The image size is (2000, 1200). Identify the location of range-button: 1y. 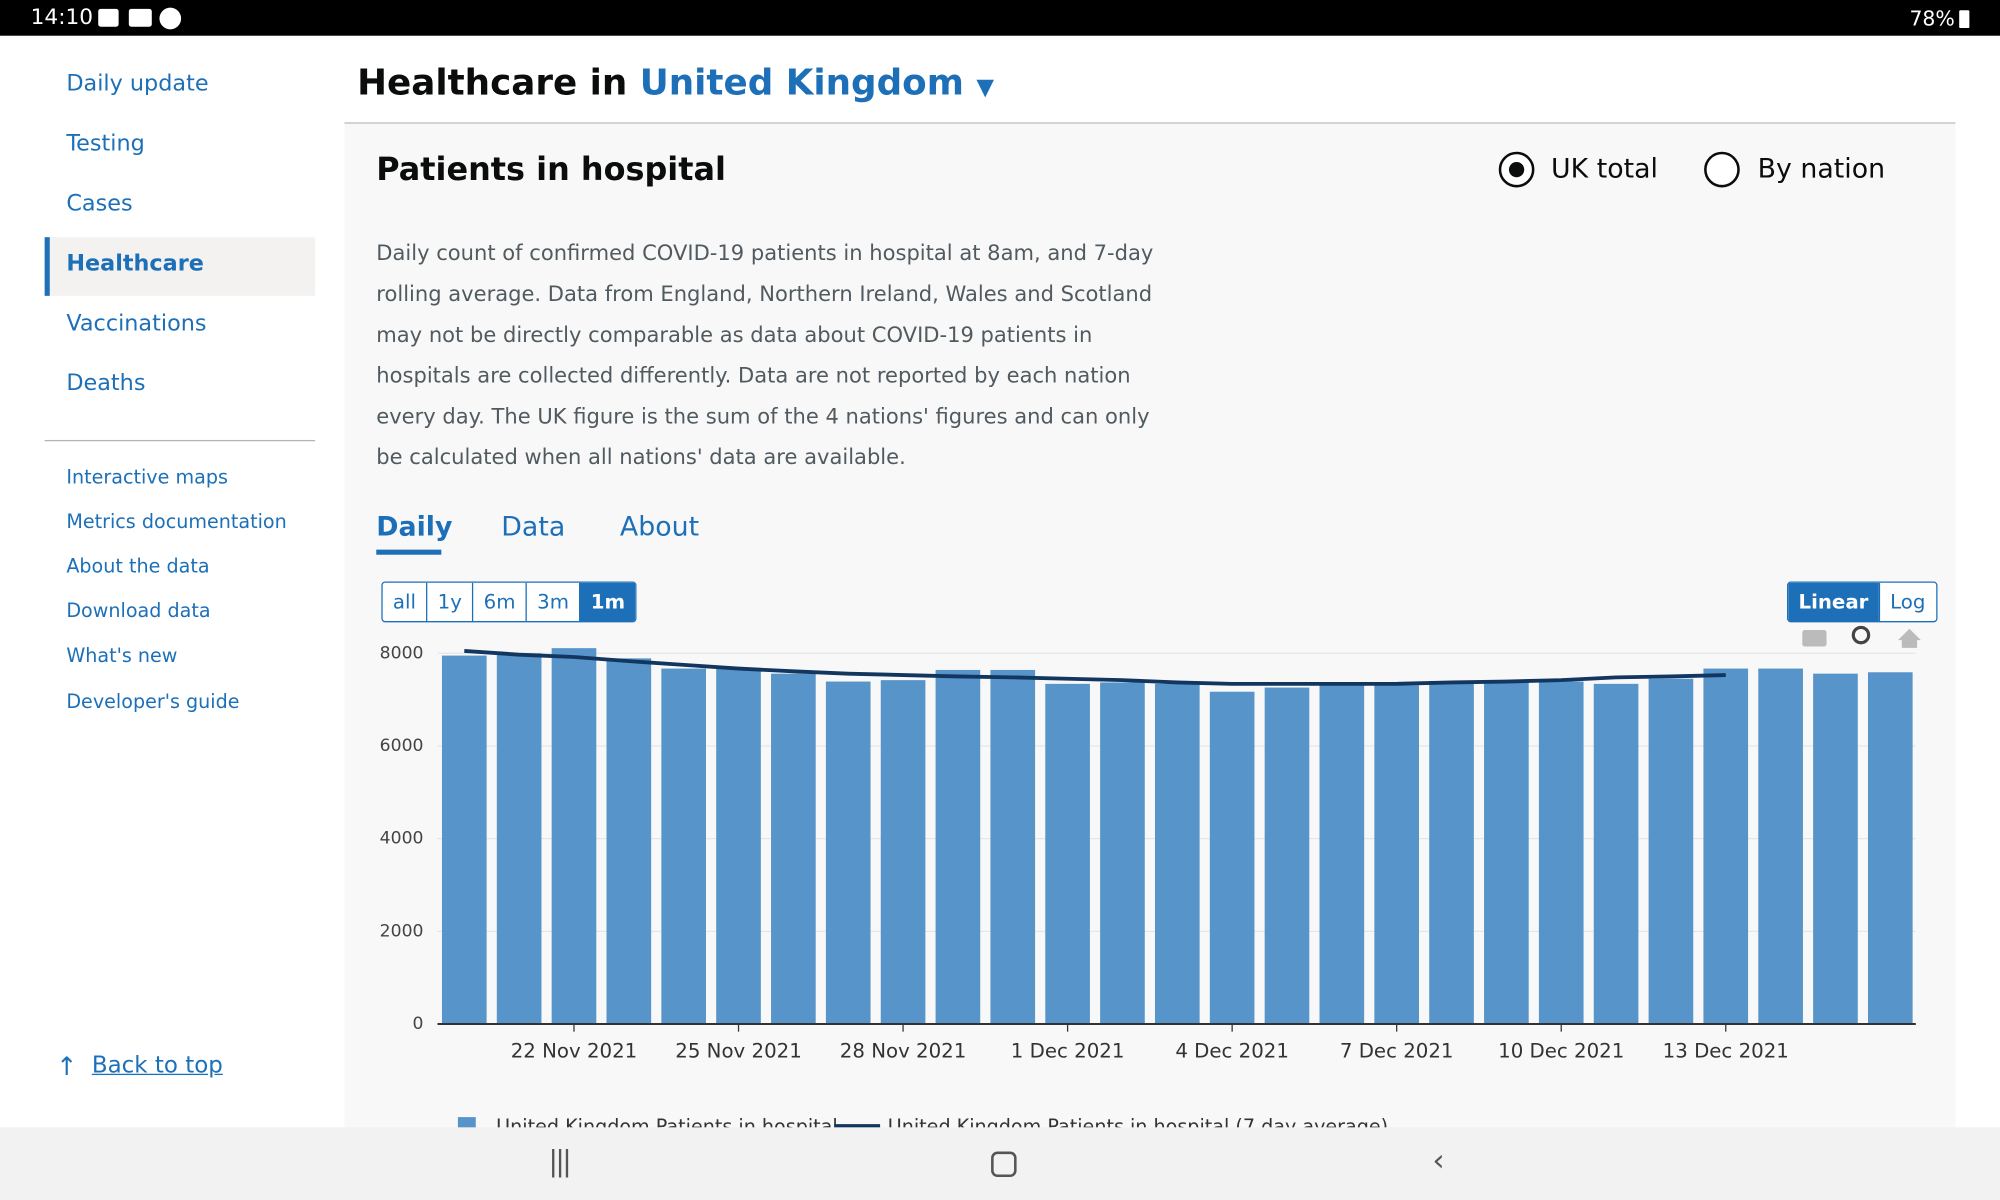
(449, 602).